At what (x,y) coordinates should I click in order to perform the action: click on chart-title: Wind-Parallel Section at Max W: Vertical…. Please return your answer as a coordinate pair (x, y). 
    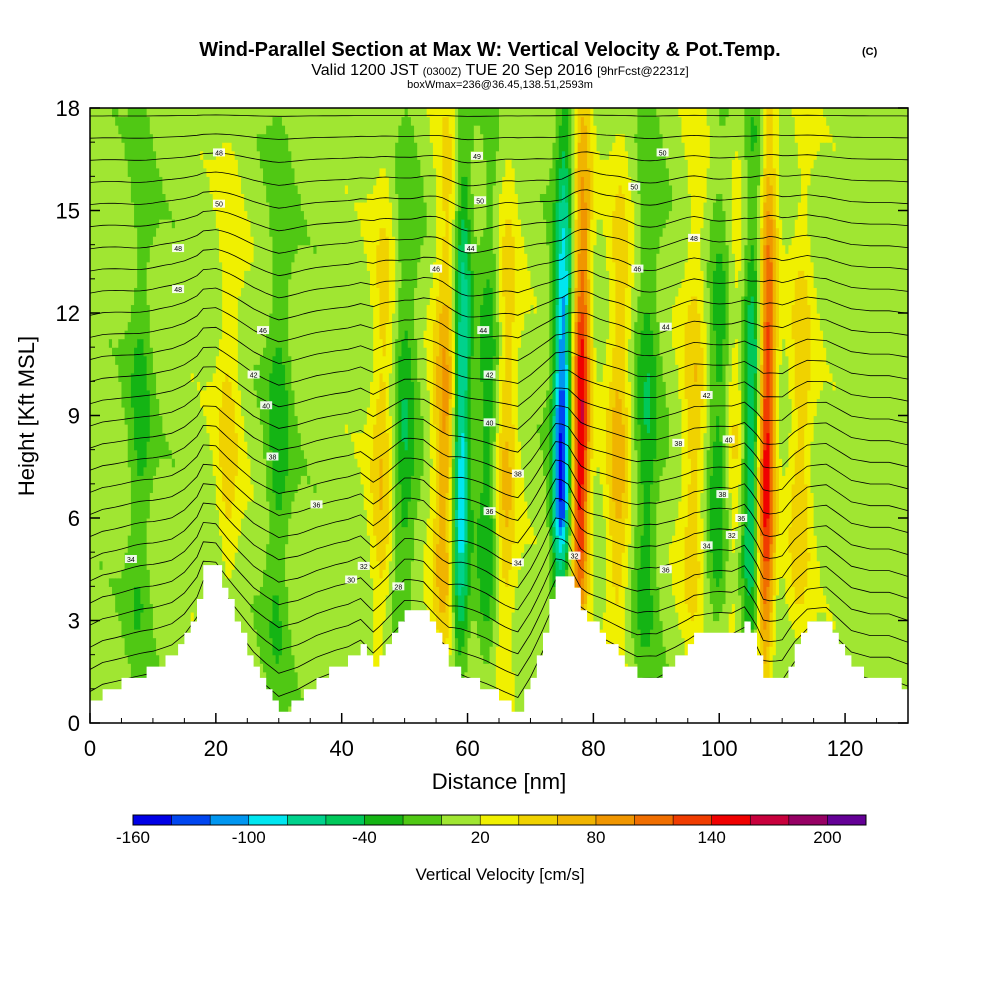
    Looking at the image, I should click on (489, 50).